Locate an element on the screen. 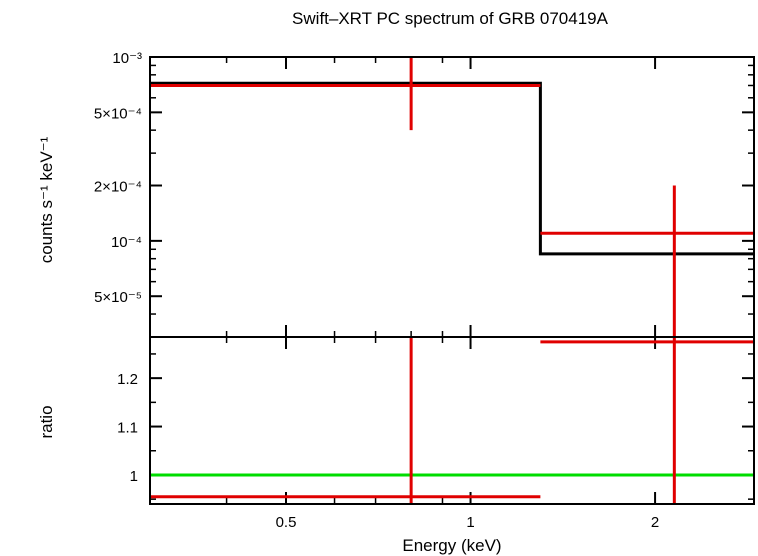 The width and height of the screenshot is (758, 556). y-axis-label-top: counts s⁻¹ keV⁻¹ is located at coordinates (46, 199).